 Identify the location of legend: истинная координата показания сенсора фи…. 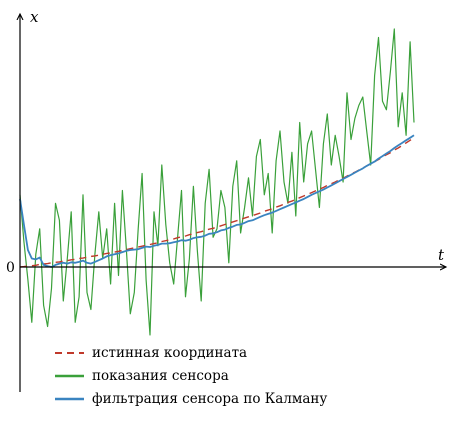
(191, 376).